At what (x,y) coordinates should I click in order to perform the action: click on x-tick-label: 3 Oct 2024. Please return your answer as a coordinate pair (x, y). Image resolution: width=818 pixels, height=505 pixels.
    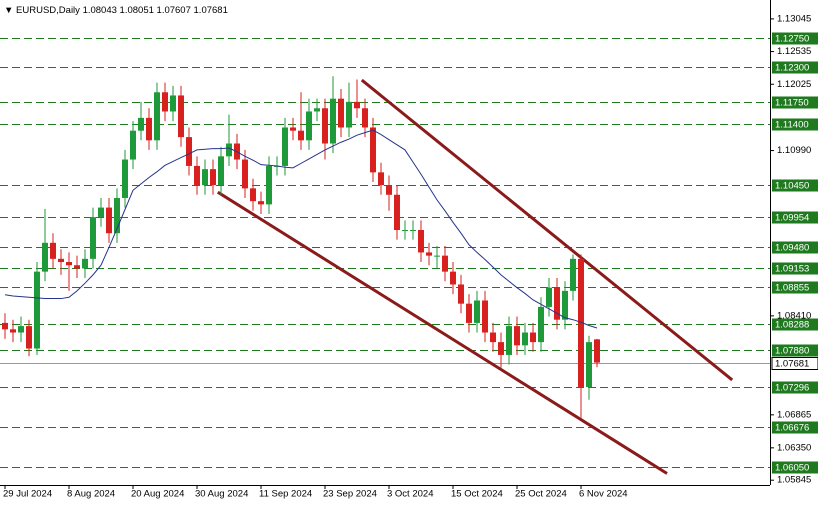
    Looking at the image, I should click on (410, 494).